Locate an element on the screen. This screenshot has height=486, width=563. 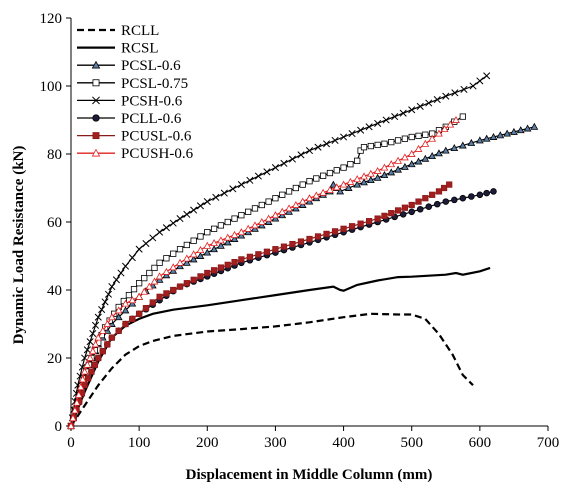
legend-label: RCSL is located at coordinates (140, 49).